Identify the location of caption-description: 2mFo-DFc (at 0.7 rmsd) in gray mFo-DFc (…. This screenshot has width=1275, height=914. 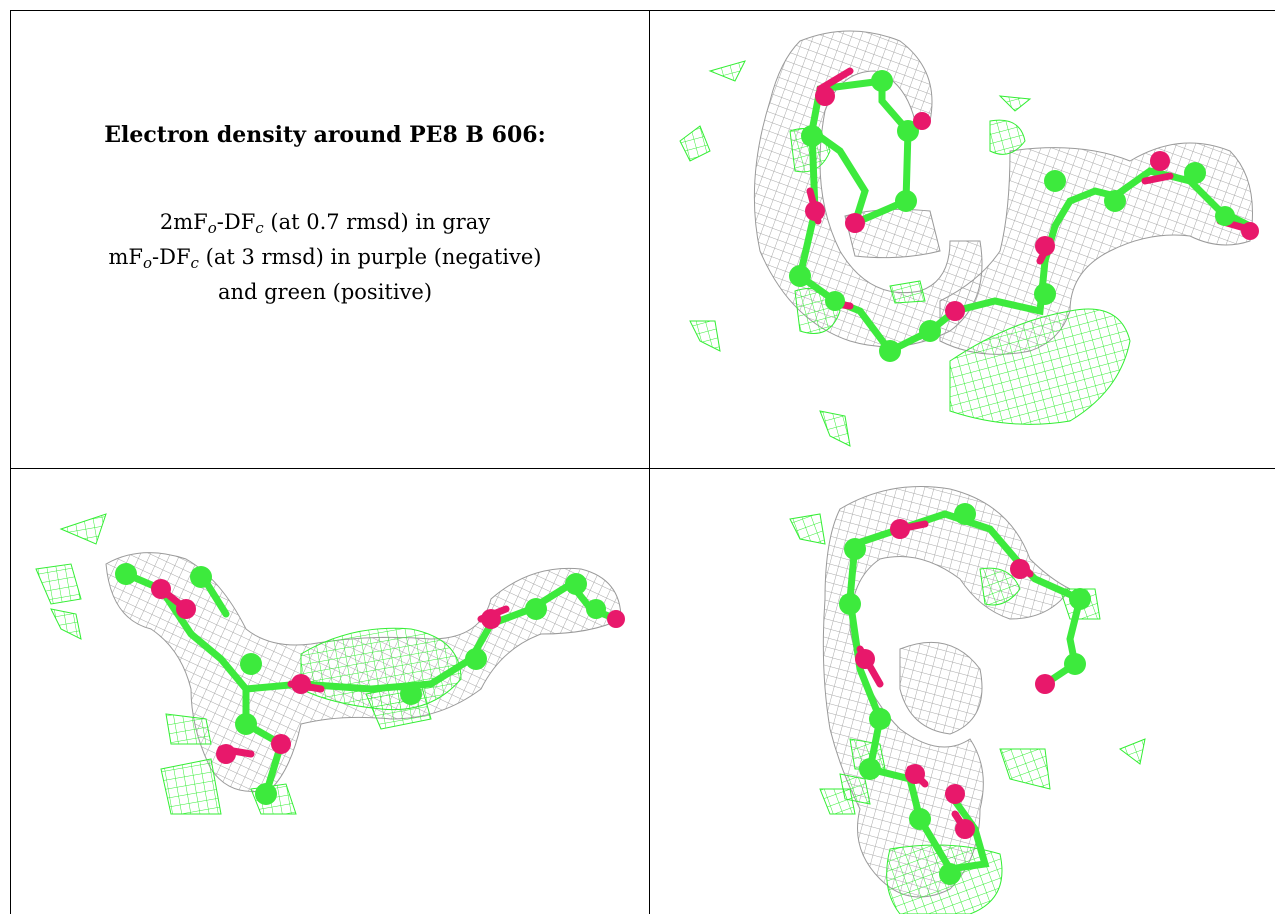
(325, 257).